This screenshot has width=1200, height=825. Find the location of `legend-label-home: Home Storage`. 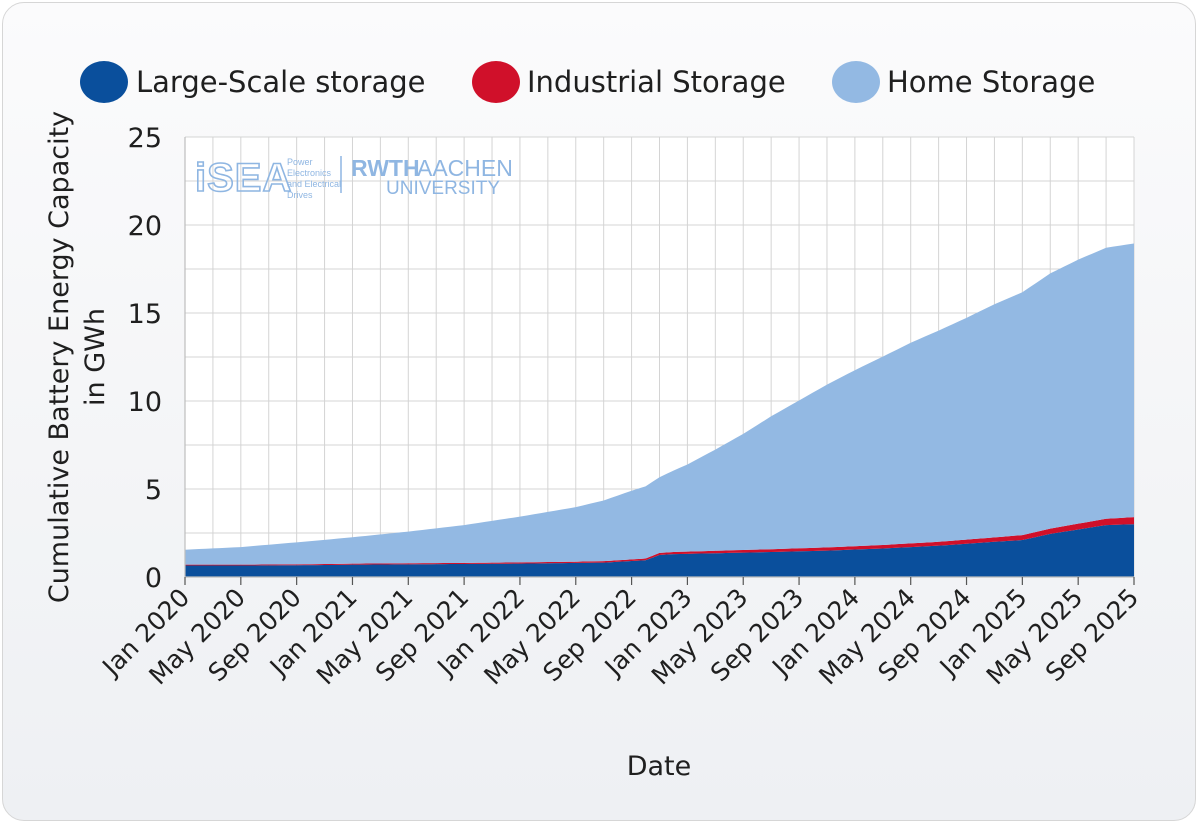

legend-label-home: Home Storage is located at coordinates (991, 82).